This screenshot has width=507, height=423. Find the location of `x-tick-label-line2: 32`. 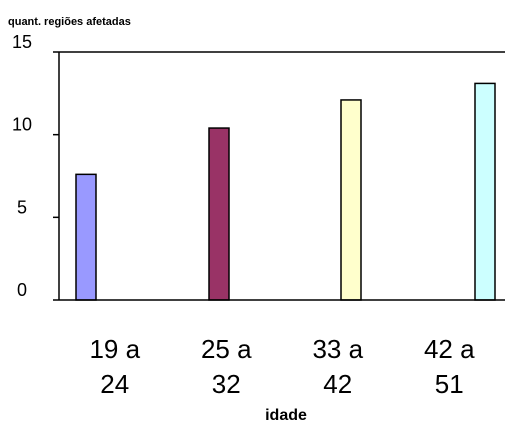

x-tick-label-line2: 32 is located at coordinates (226, 384).